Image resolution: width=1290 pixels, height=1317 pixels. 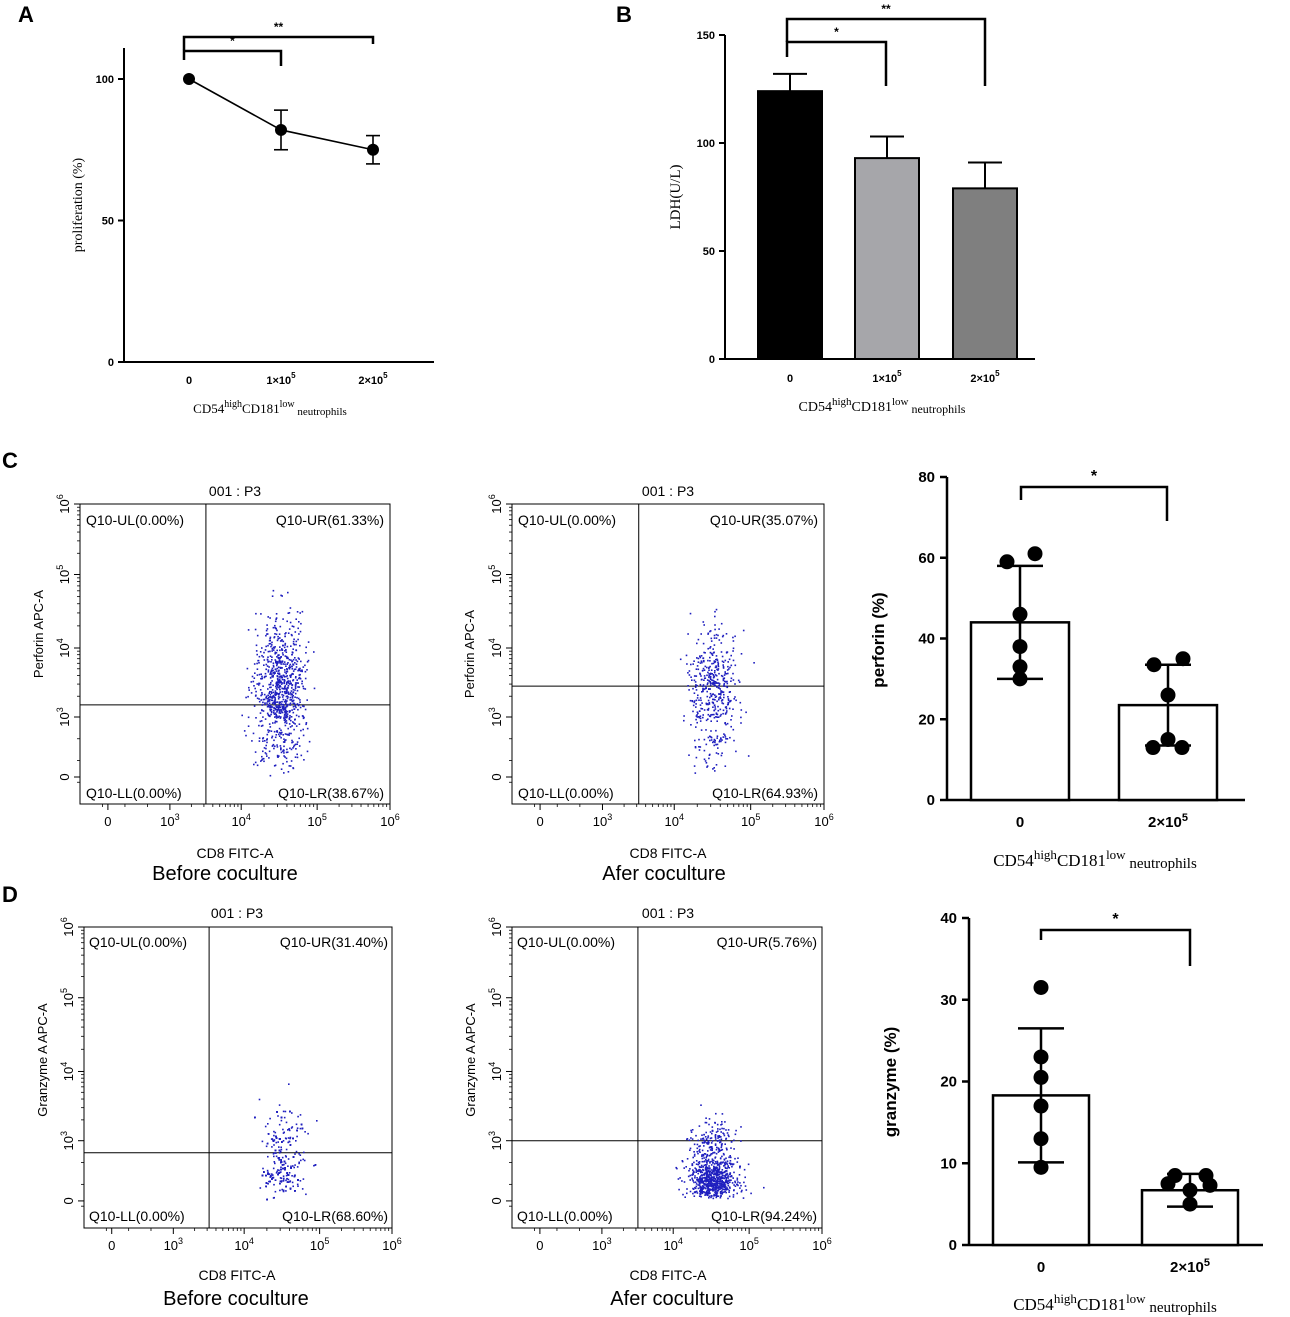 What do you see at coordinates (1041, 1267) in the screenshot?
I see `x-tick-label: 0` at bounding box center [1041, 1267].